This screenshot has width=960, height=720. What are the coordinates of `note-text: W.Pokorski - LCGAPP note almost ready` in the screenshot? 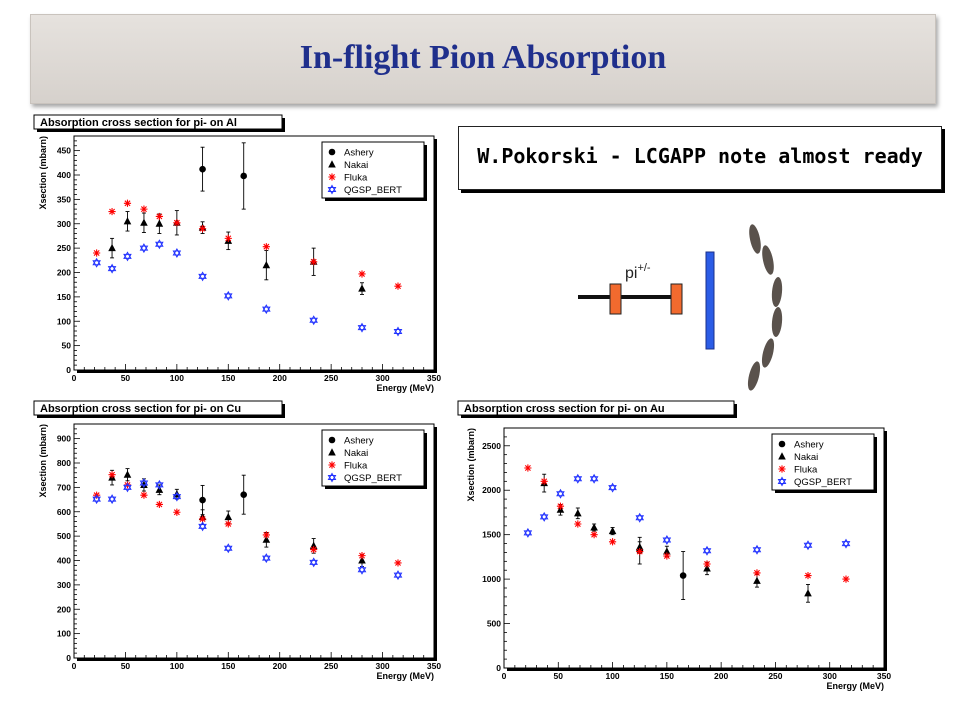 It's located at (700, 156).